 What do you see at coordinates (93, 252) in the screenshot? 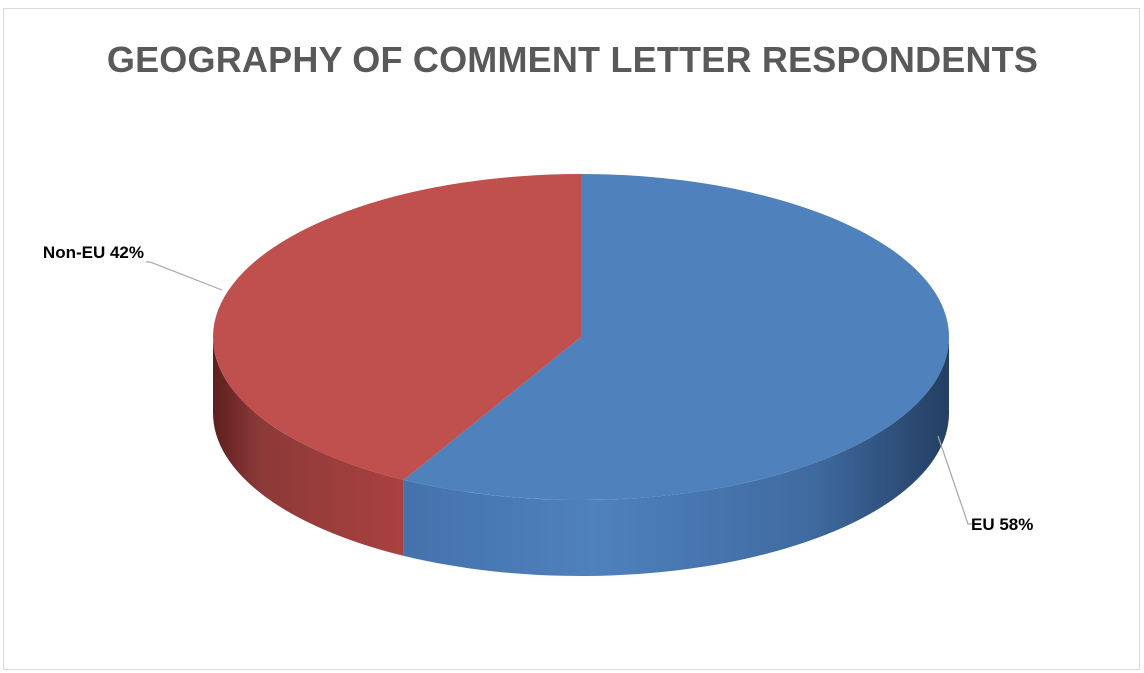
I see `data-label-non-eu: Non-EU 42%` at bounding box center [93, 252].